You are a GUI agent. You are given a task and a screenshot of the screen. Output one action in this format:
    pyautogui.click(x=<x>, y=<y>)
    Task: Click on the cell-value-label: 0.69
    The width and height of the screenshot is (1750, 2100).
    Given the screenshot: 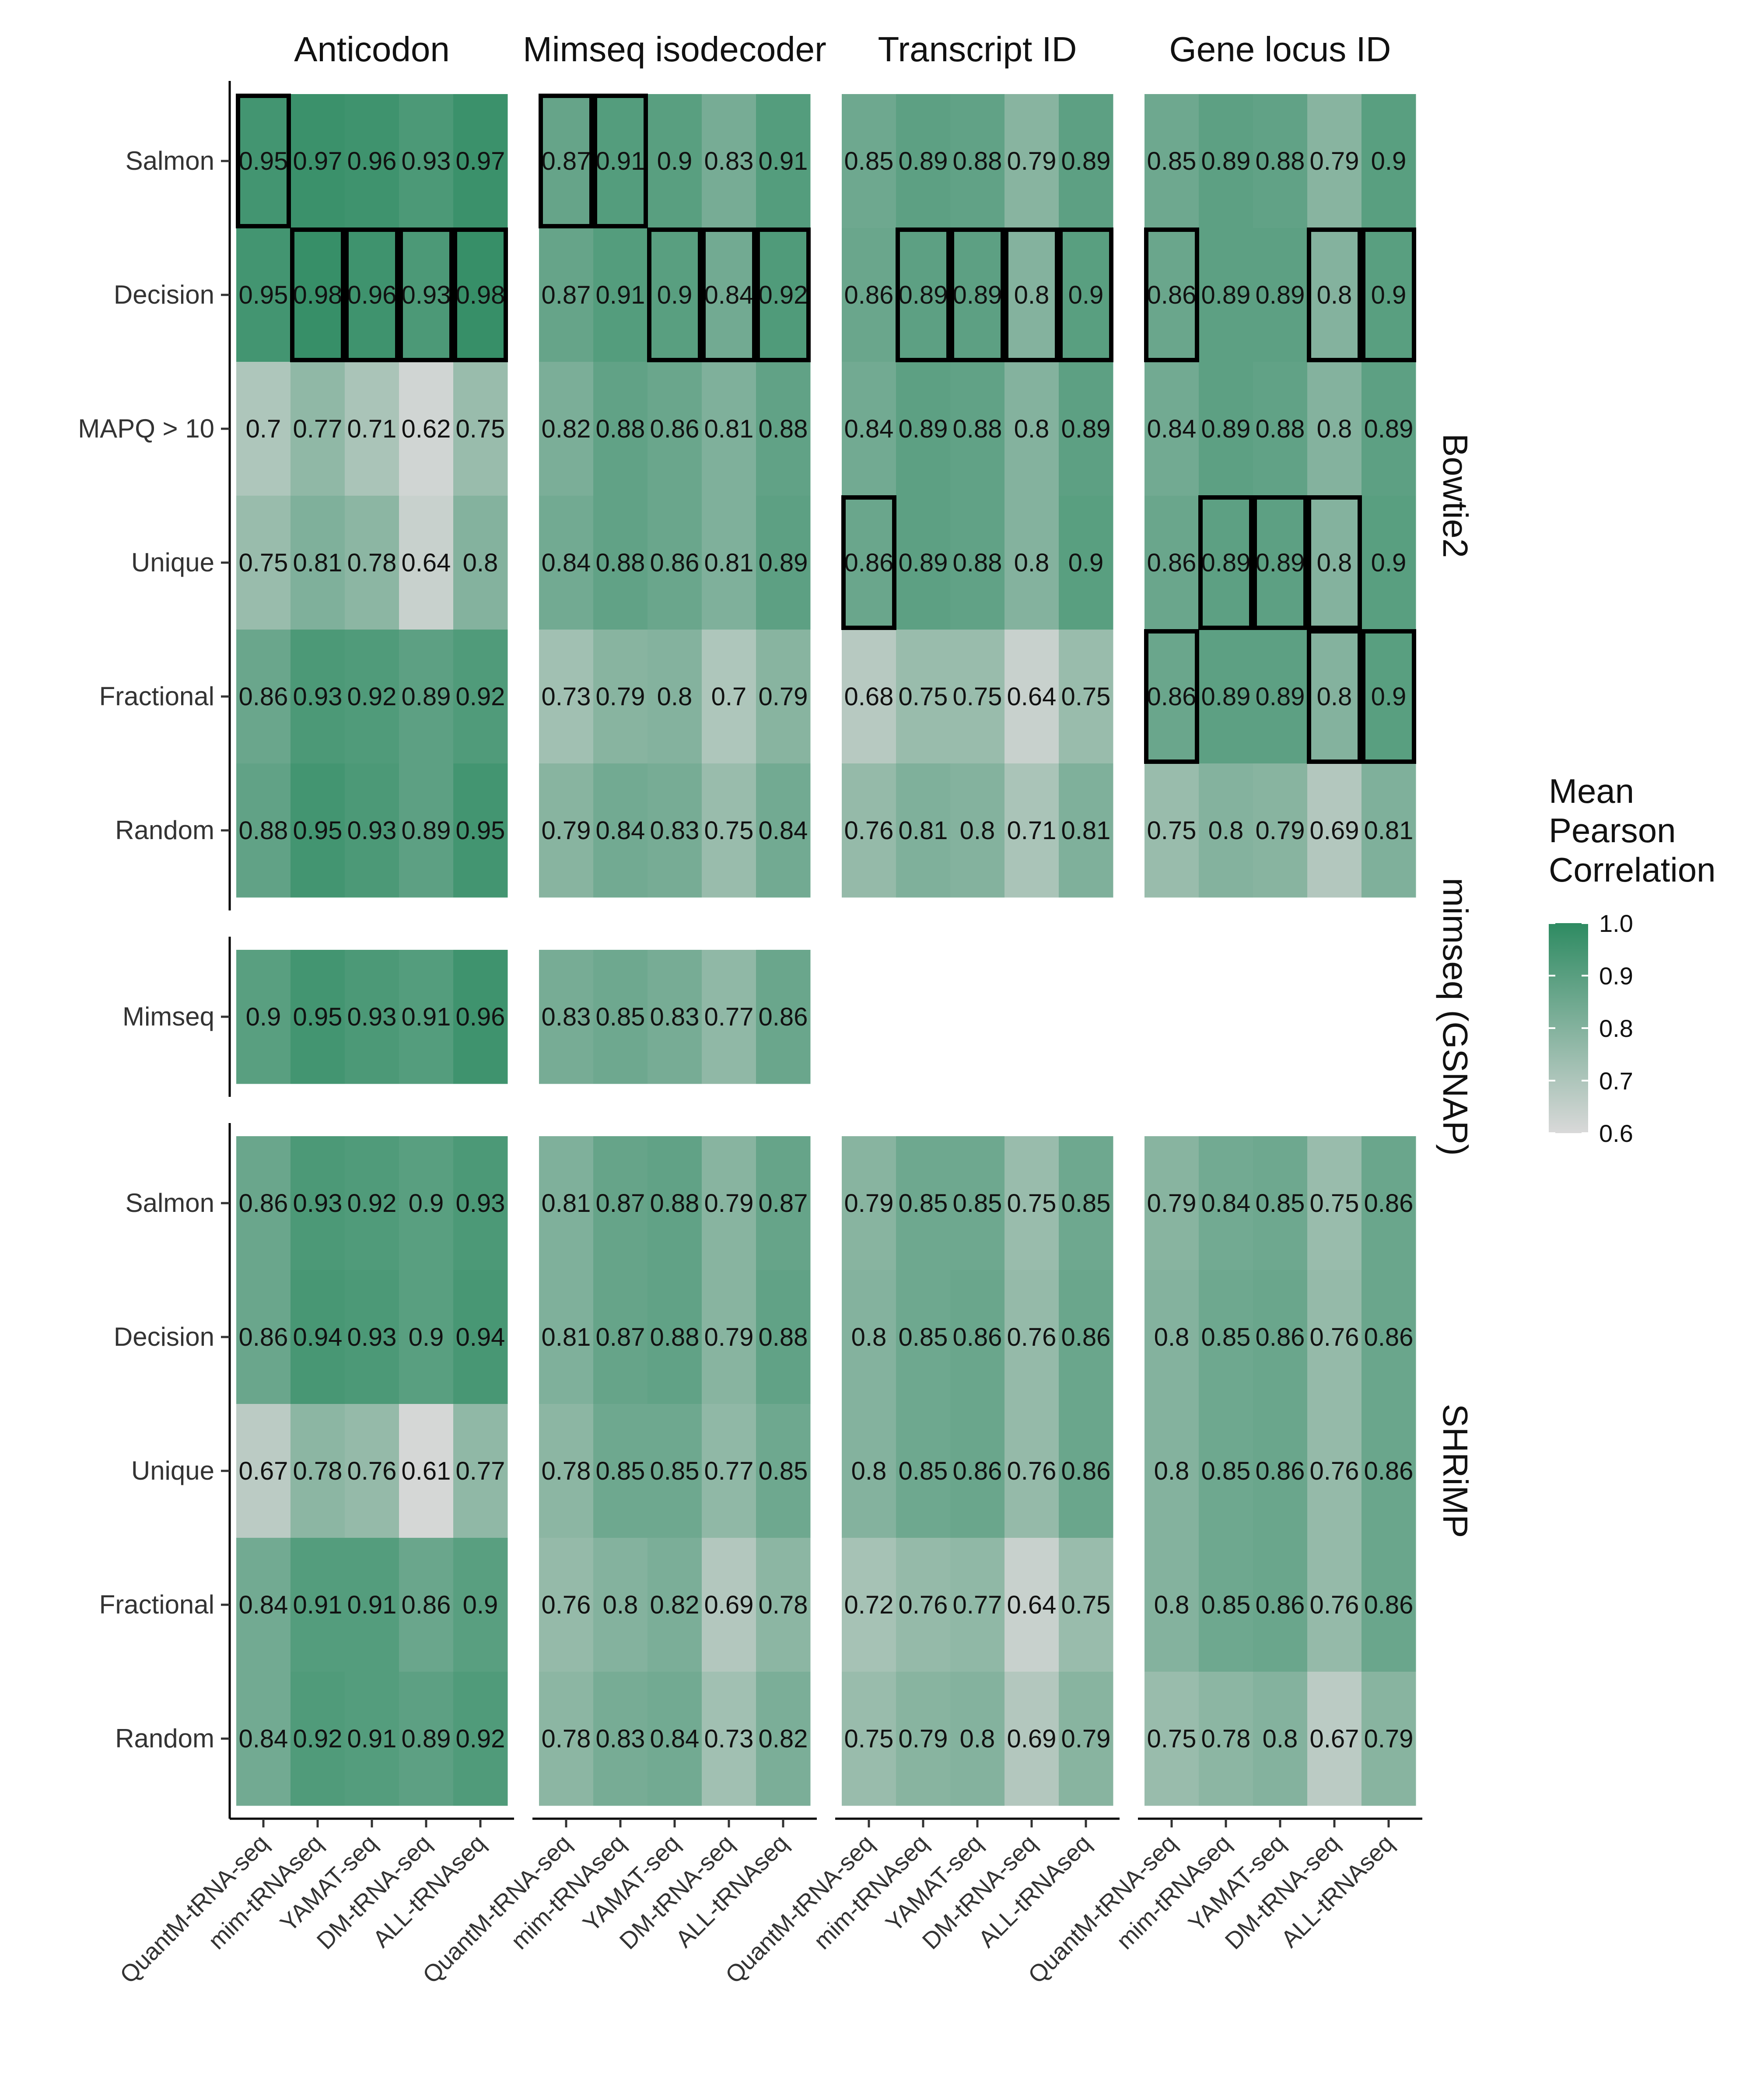 What is the action you would take?
    pyautogui.click(x=729, y=1605)
    